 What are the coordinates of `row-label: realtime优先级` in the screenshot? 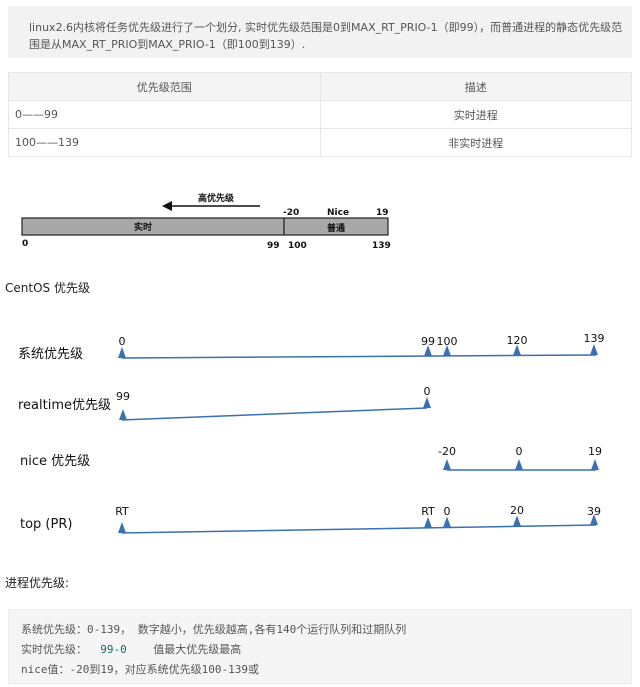 It's located at (64, 405).